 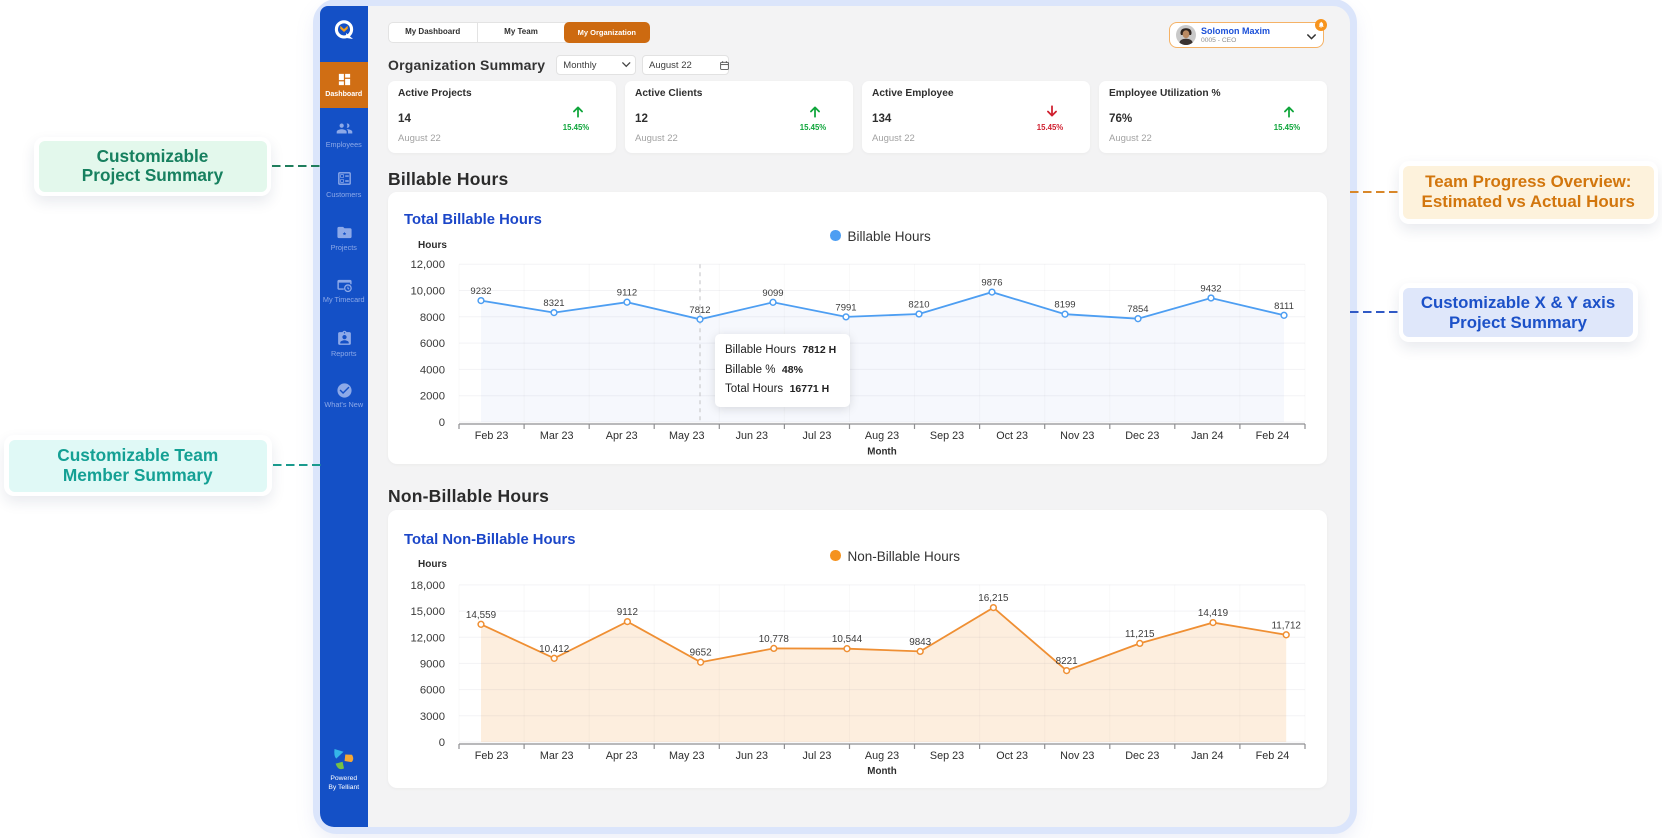 I want to click on svg-text: 9843, so click(x=920, y=642).